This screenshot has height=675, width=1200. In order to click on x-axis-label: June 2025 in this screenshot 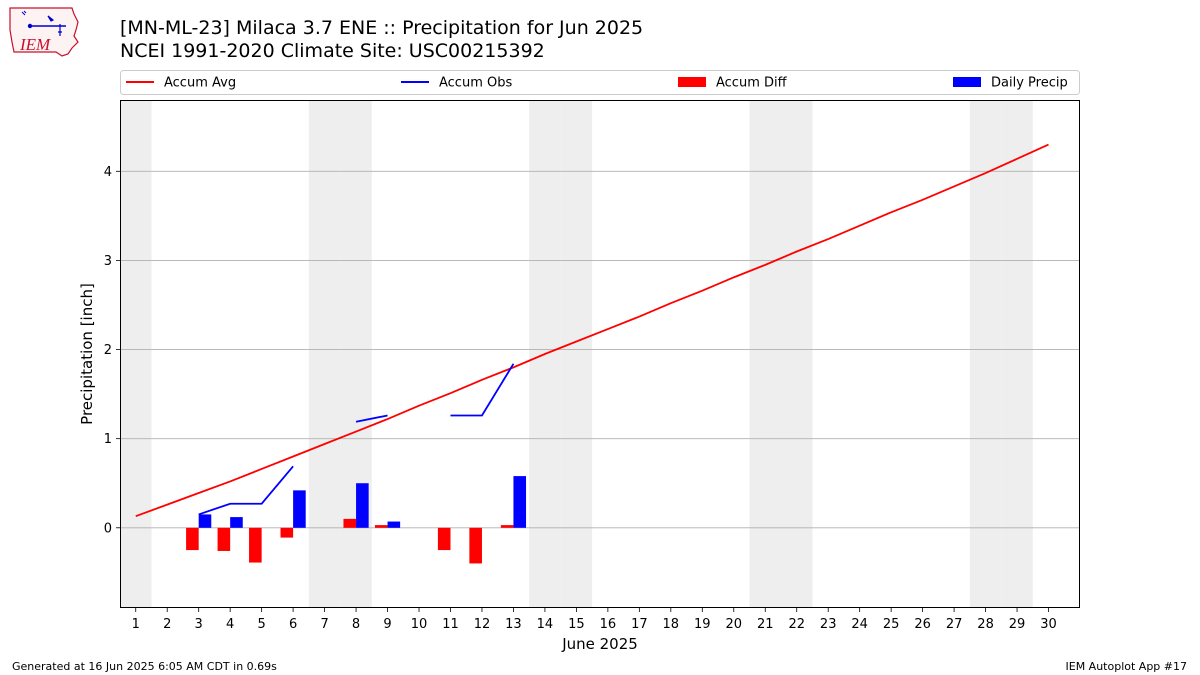, I will do `click(599, 644)`.